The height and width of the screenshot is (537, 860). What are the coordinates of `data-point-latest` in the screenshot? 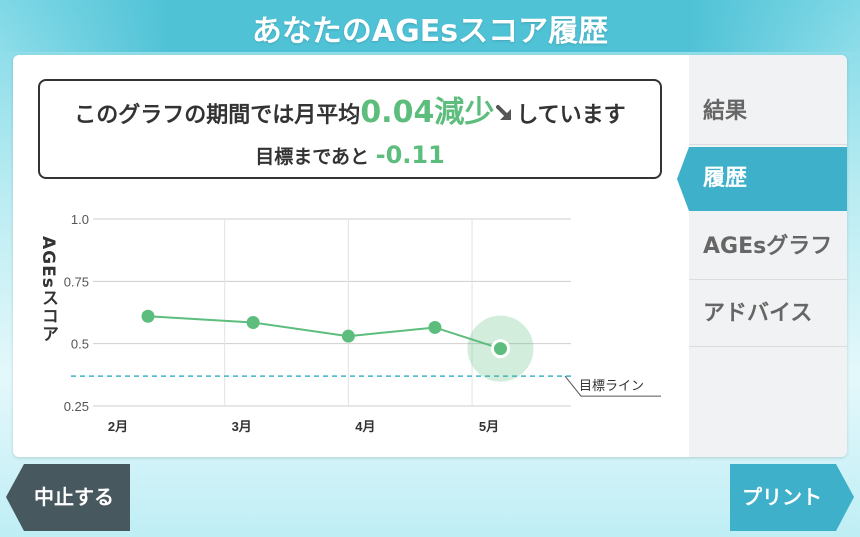 It's located at (500, 349).